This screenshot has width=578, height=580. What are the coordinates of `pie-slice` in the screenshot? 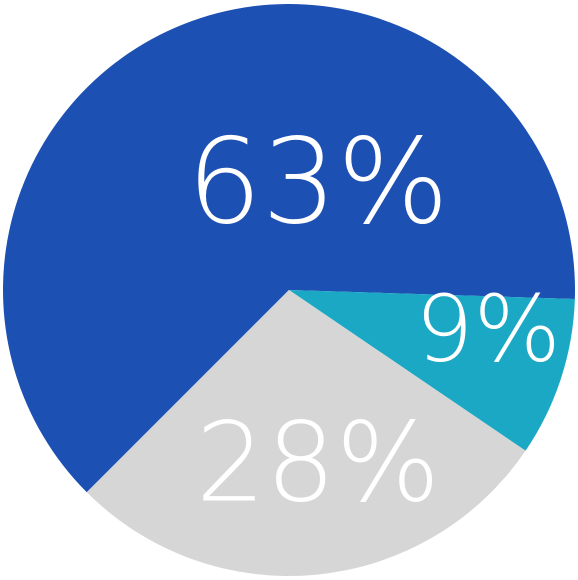 It's located at (432, 370).